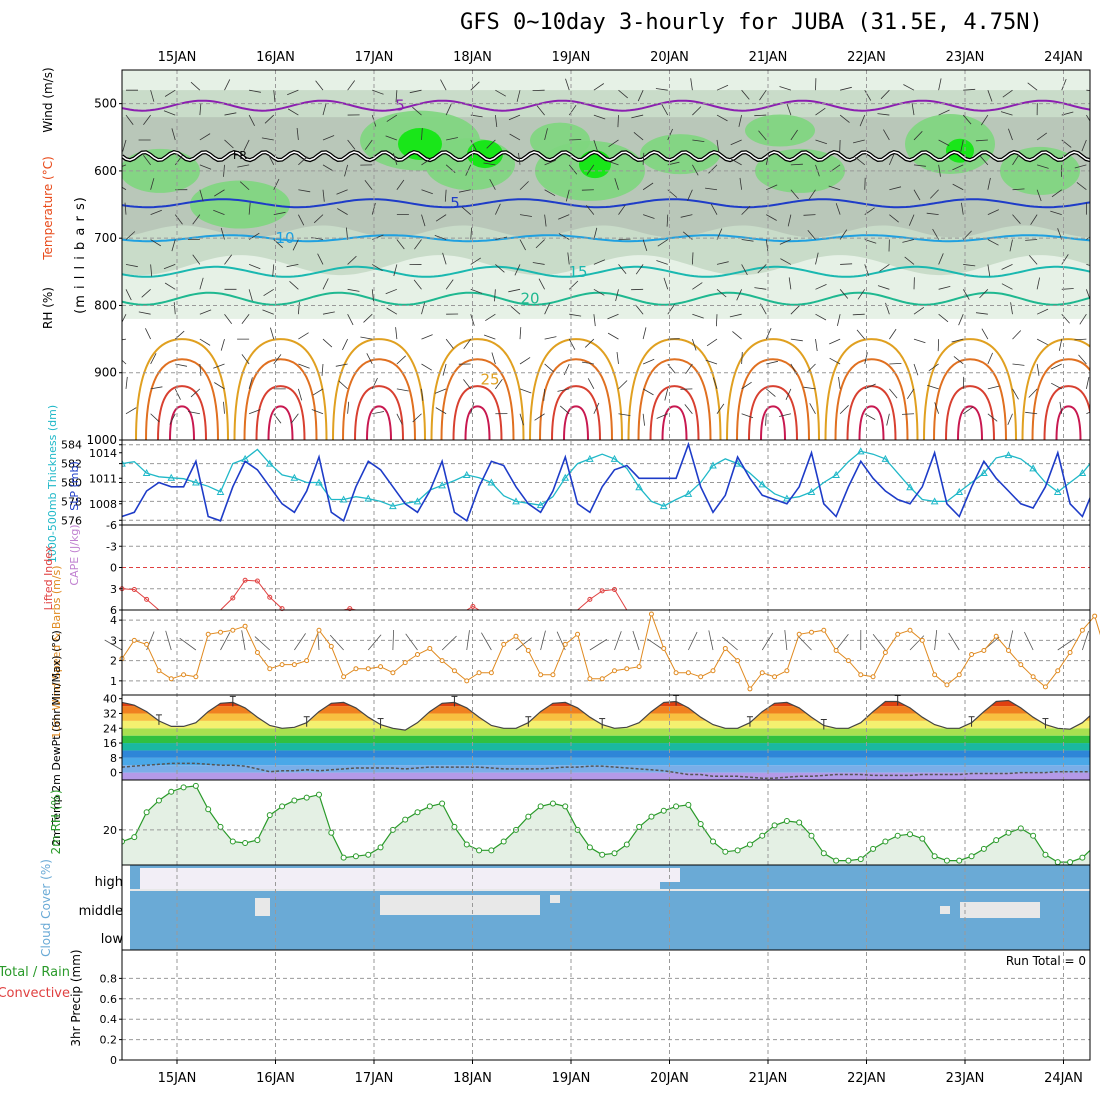 This screenshot has height=1100, width=1100. I want to click on axis-tick-label: 20, so click(110, 830).